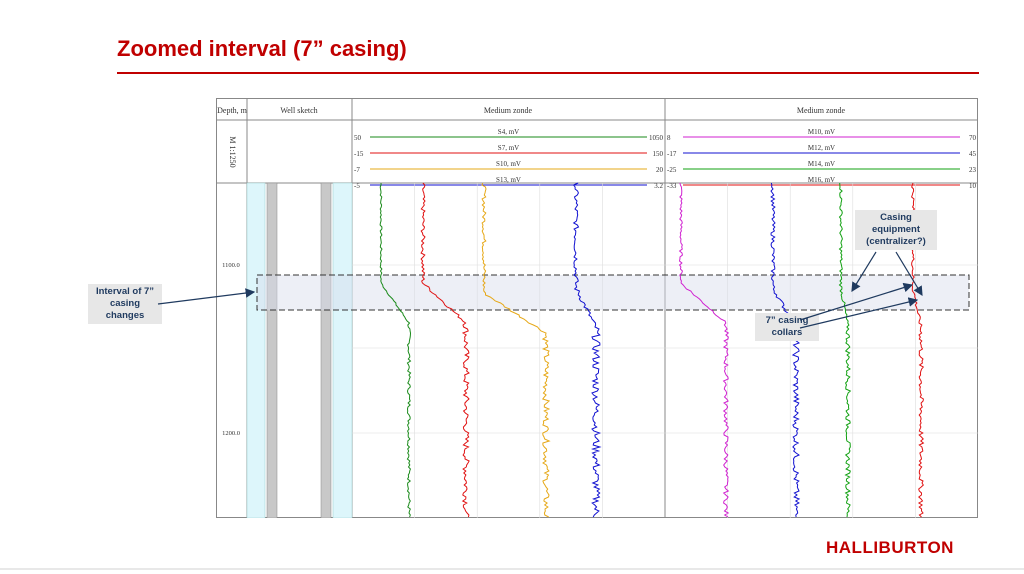 The height and width of the screenshot is (574, 1024). Describe the element at coordinates (231, 433) in the screenshot. I see `depth-label: 1200.0` at that location.